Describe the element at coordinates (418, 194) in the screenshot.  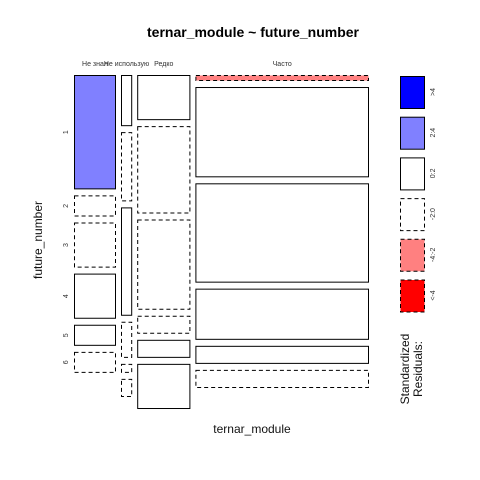
I see `legend-keys: >4 2:4 0:2 -2:0 -4:-2 <-4` at that location.